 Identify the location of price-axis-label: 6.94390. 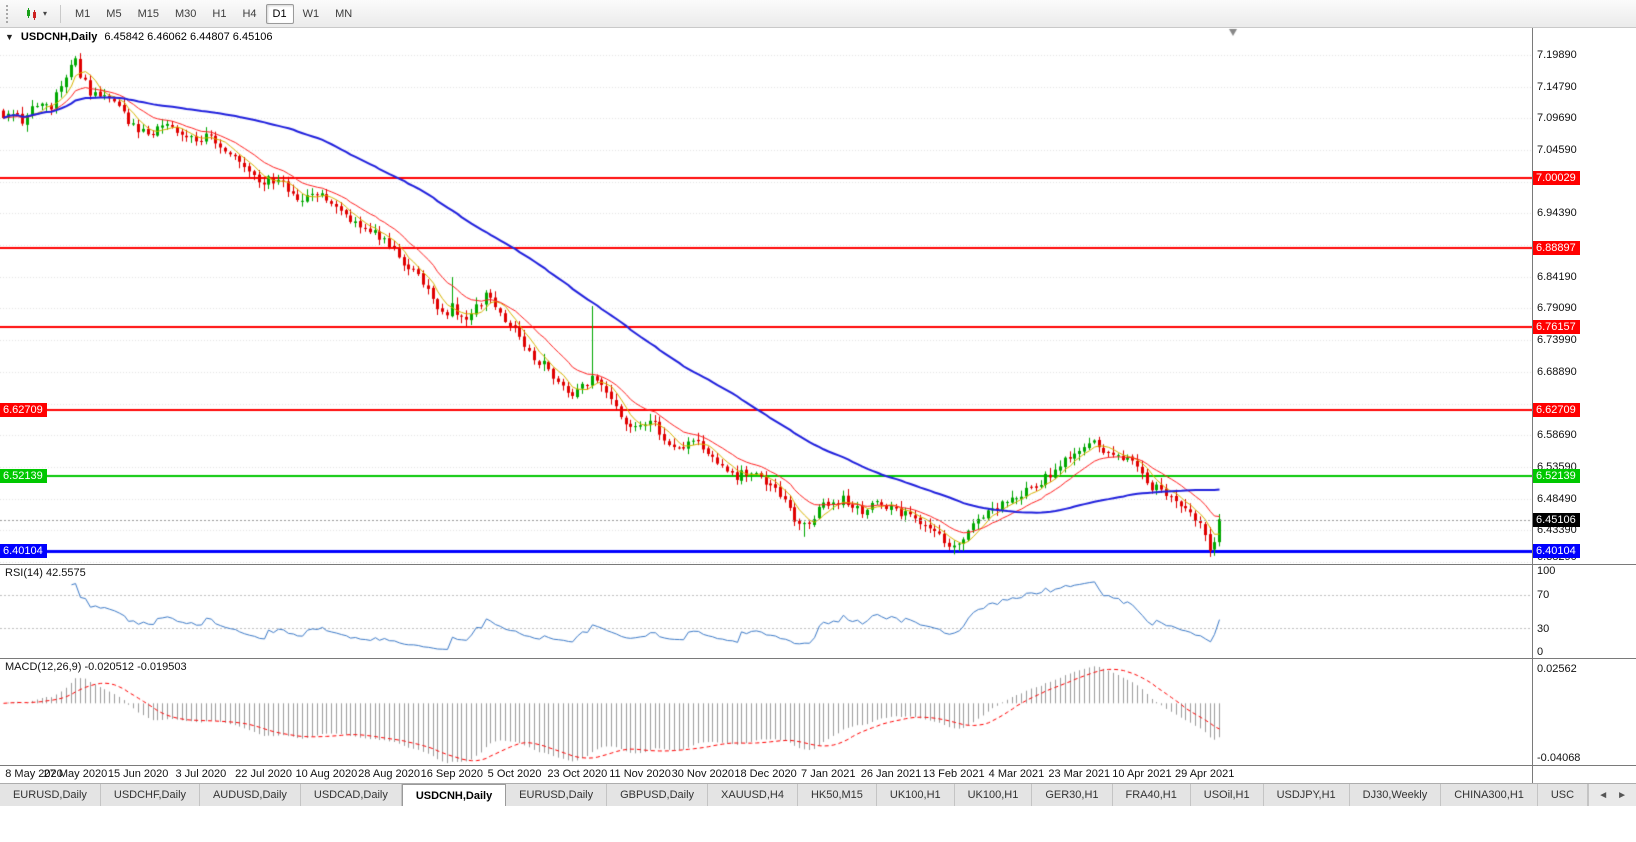
(1557, 213).